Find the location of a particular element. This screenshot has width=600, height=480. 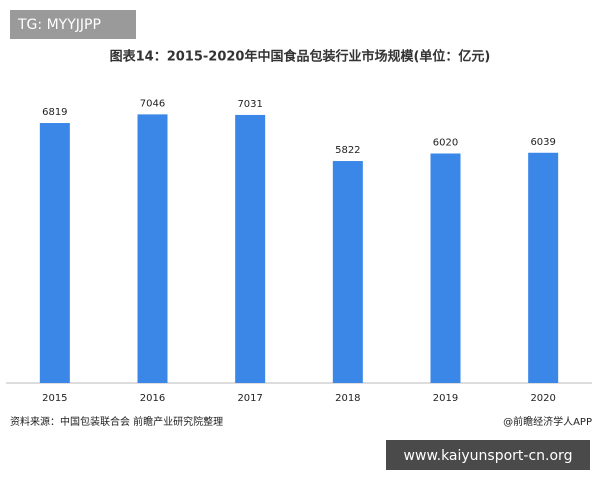

watermark-bottom: www.kaiyunsport-cn.org is located at coordinates (488, 456).